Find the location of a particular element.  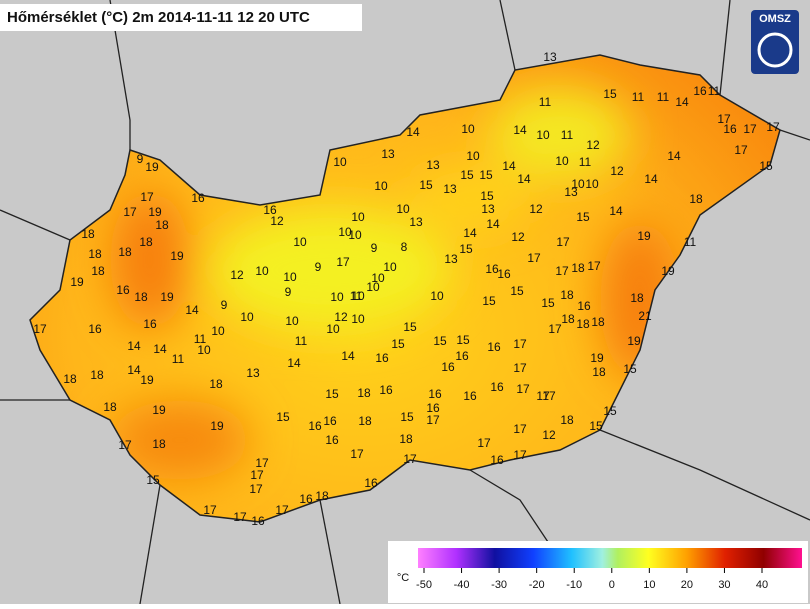

colorbar-tick-label: 20 is located at coordinates (687, 585).